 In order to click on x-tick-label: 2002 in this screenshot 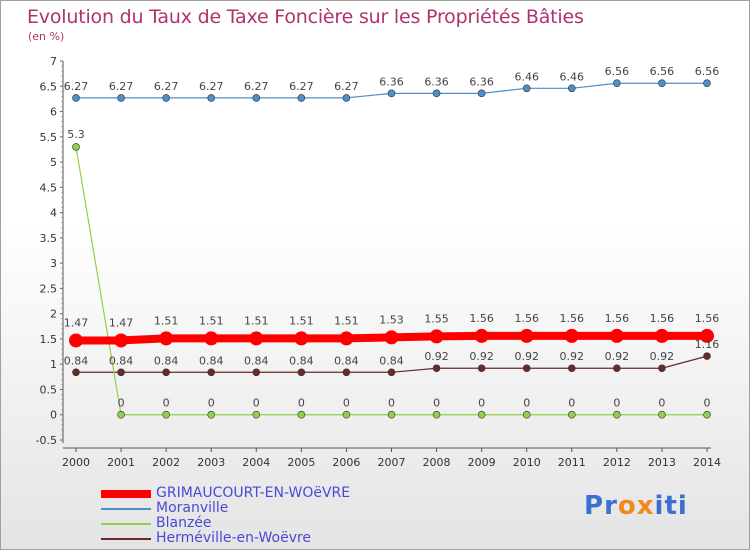, I will do `click(166, 462)`.